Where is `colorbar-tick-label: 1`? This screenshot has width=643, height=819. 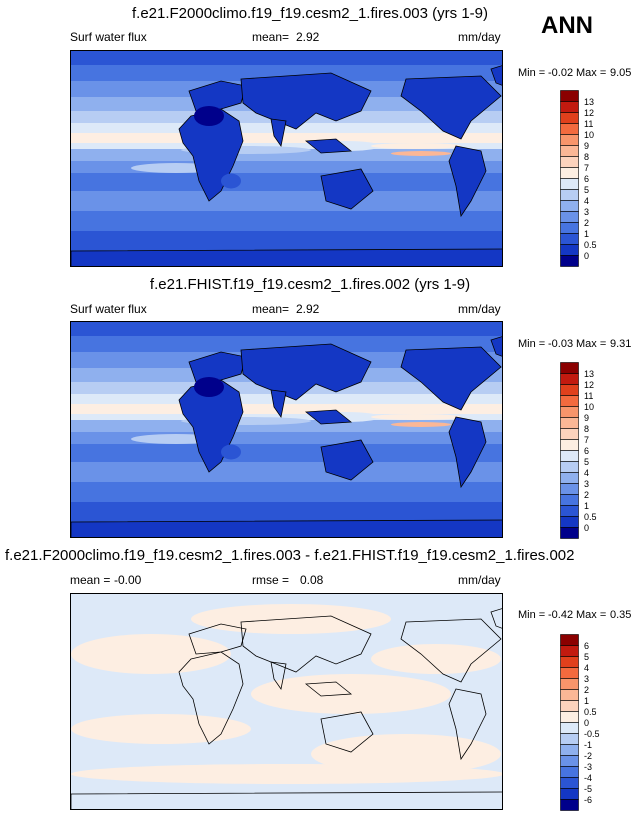
colorbar-tick-label: 1 is located at coordinates (586, 506).